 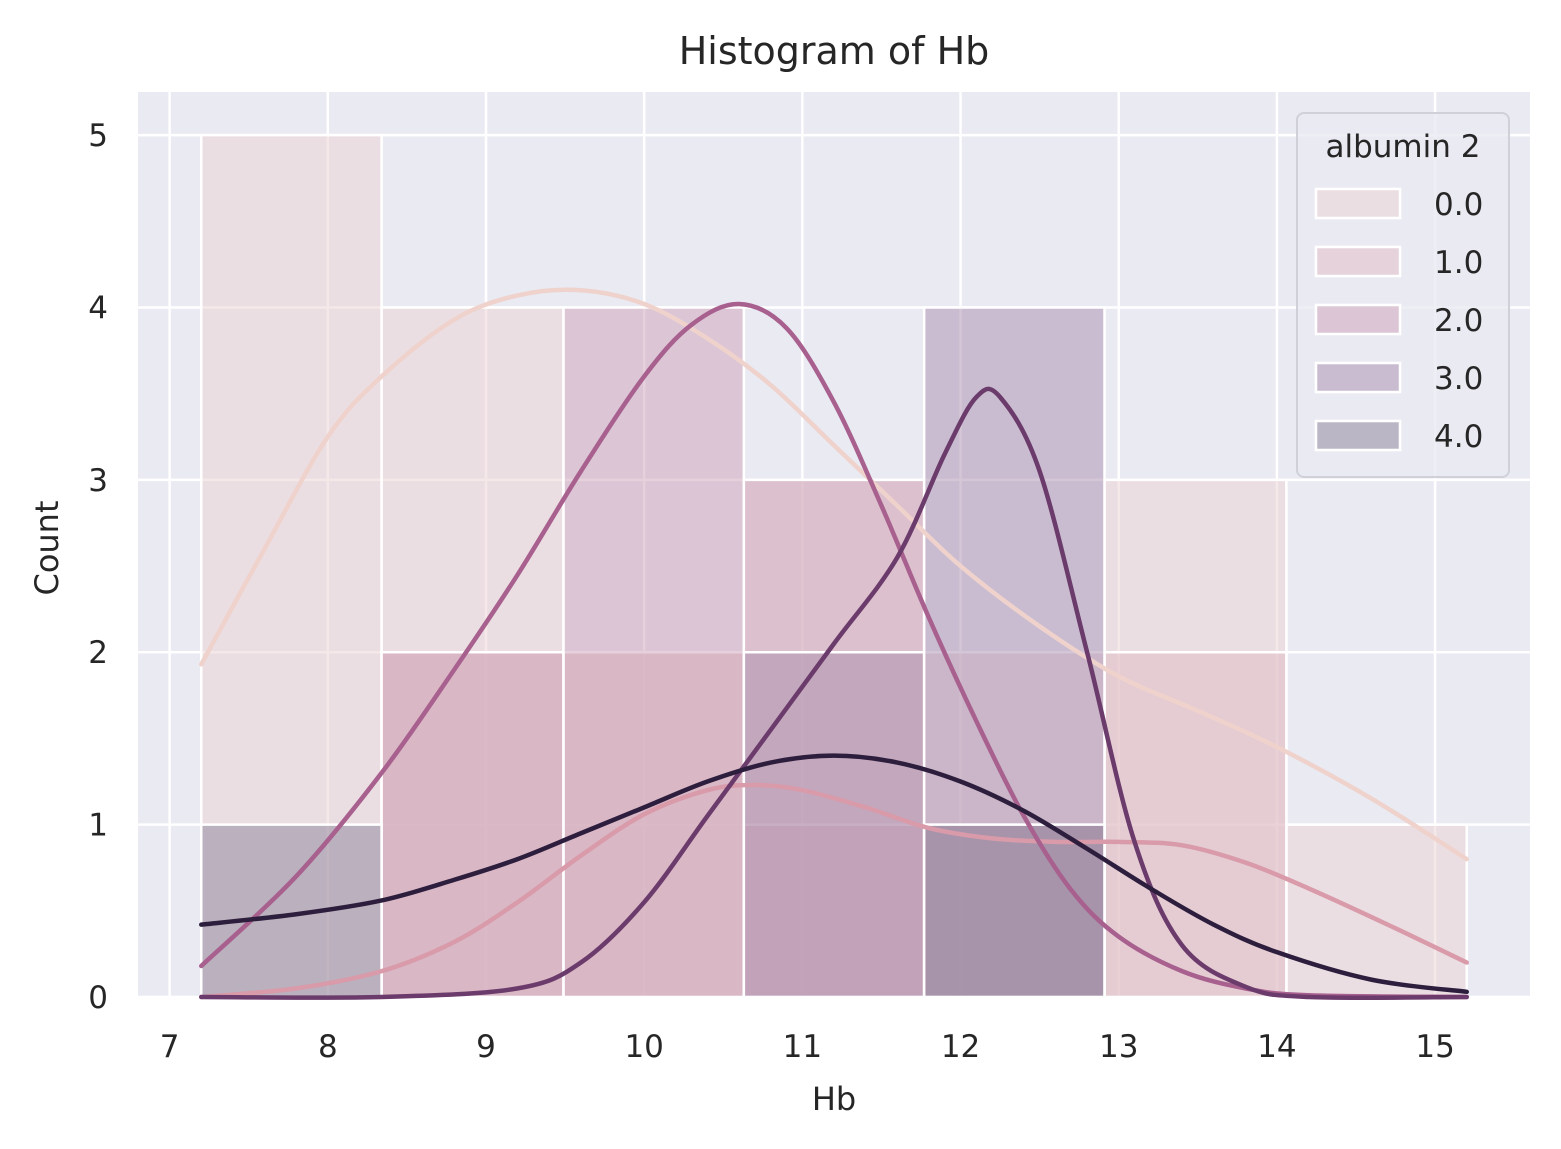 What do you see at coordinates (1358, 435) in the screenshot?
I see `legend-swatch-4.0` at bounding box center [1358, 435].